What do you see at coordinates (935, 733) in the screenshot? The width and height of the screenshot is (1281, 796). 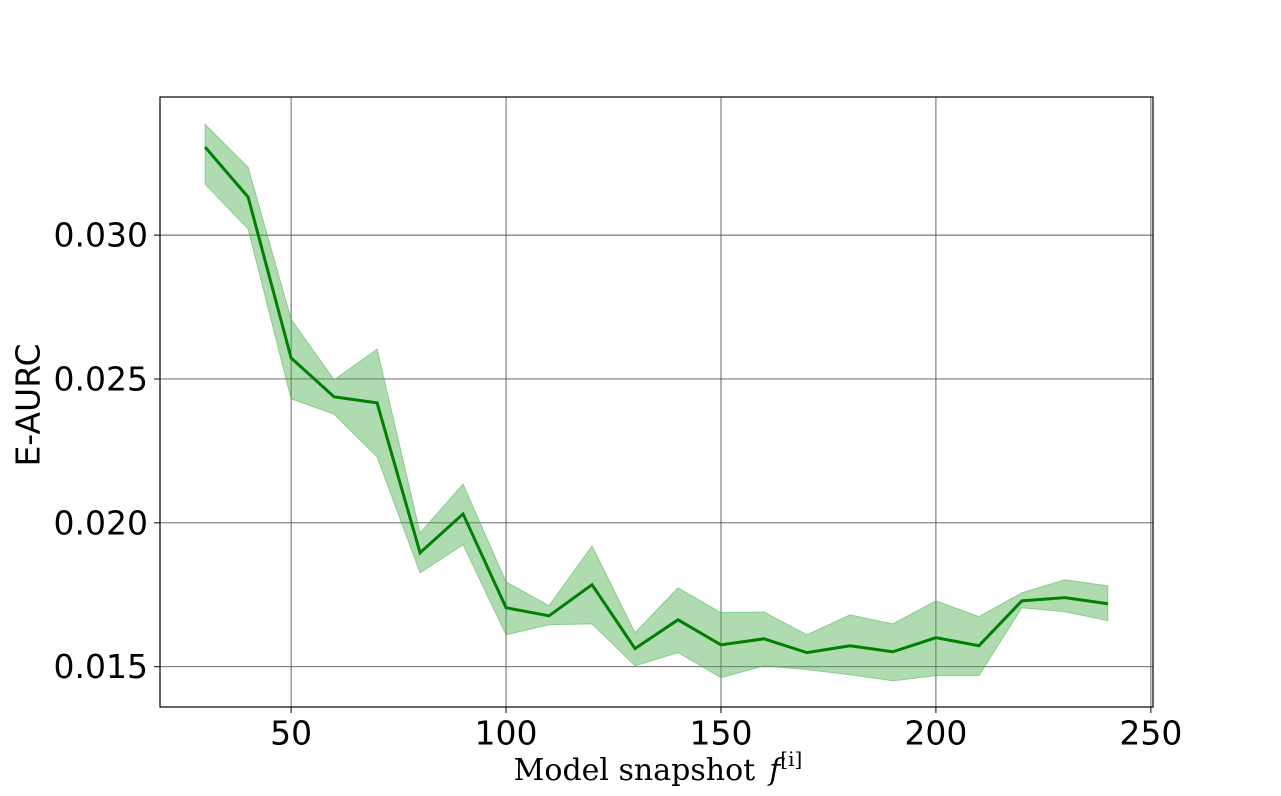 I see `x-tick-label: 200` at bounding box center [935, 733].